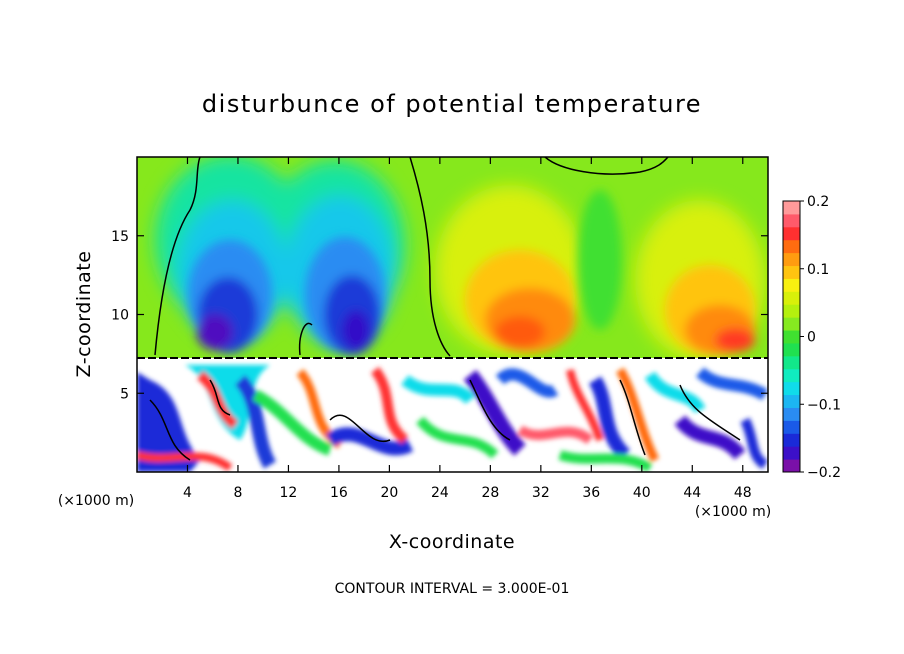 The image size is (904, 654). Describe the element at coordinates (96, 501) in the screenshot. I see `y-axis-unit: (×1000 m)` at that location.